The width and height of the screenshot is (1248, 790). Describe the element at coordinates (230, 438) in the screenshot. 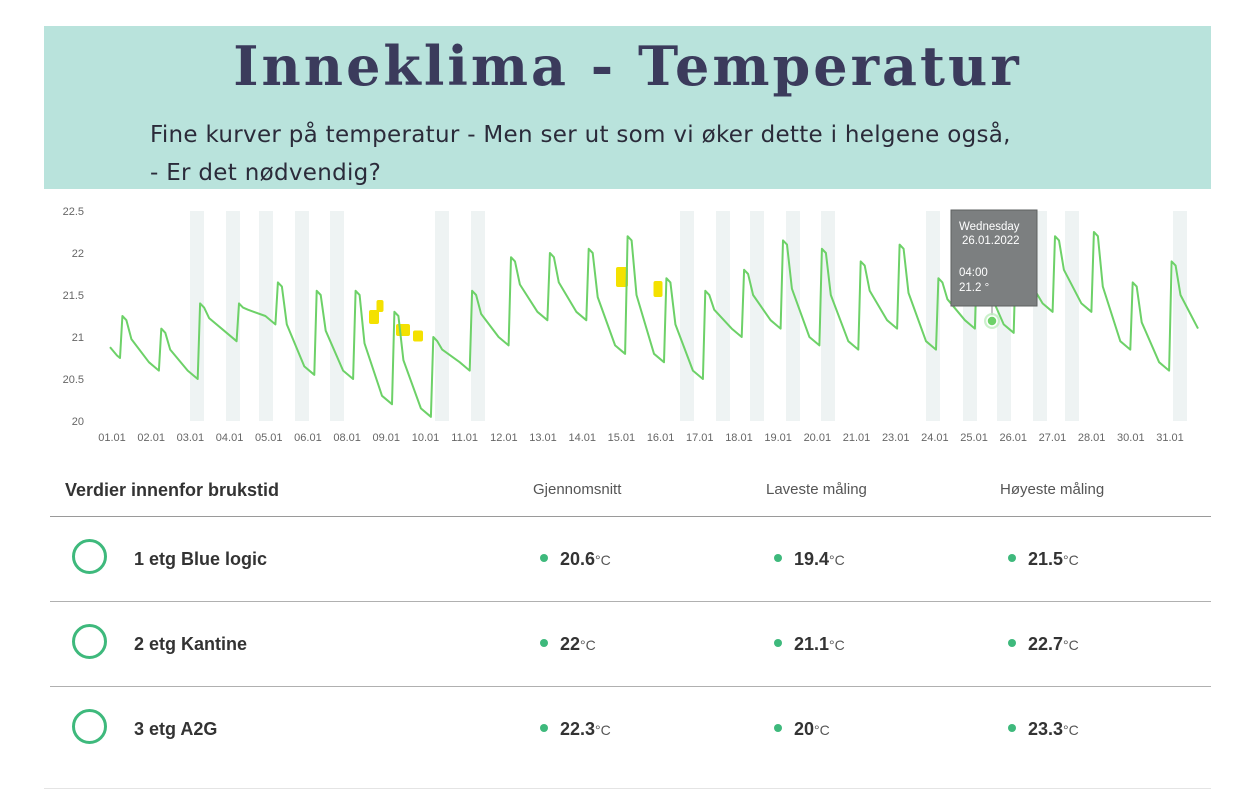

I see `x-tick-label: 04.01` at that location.